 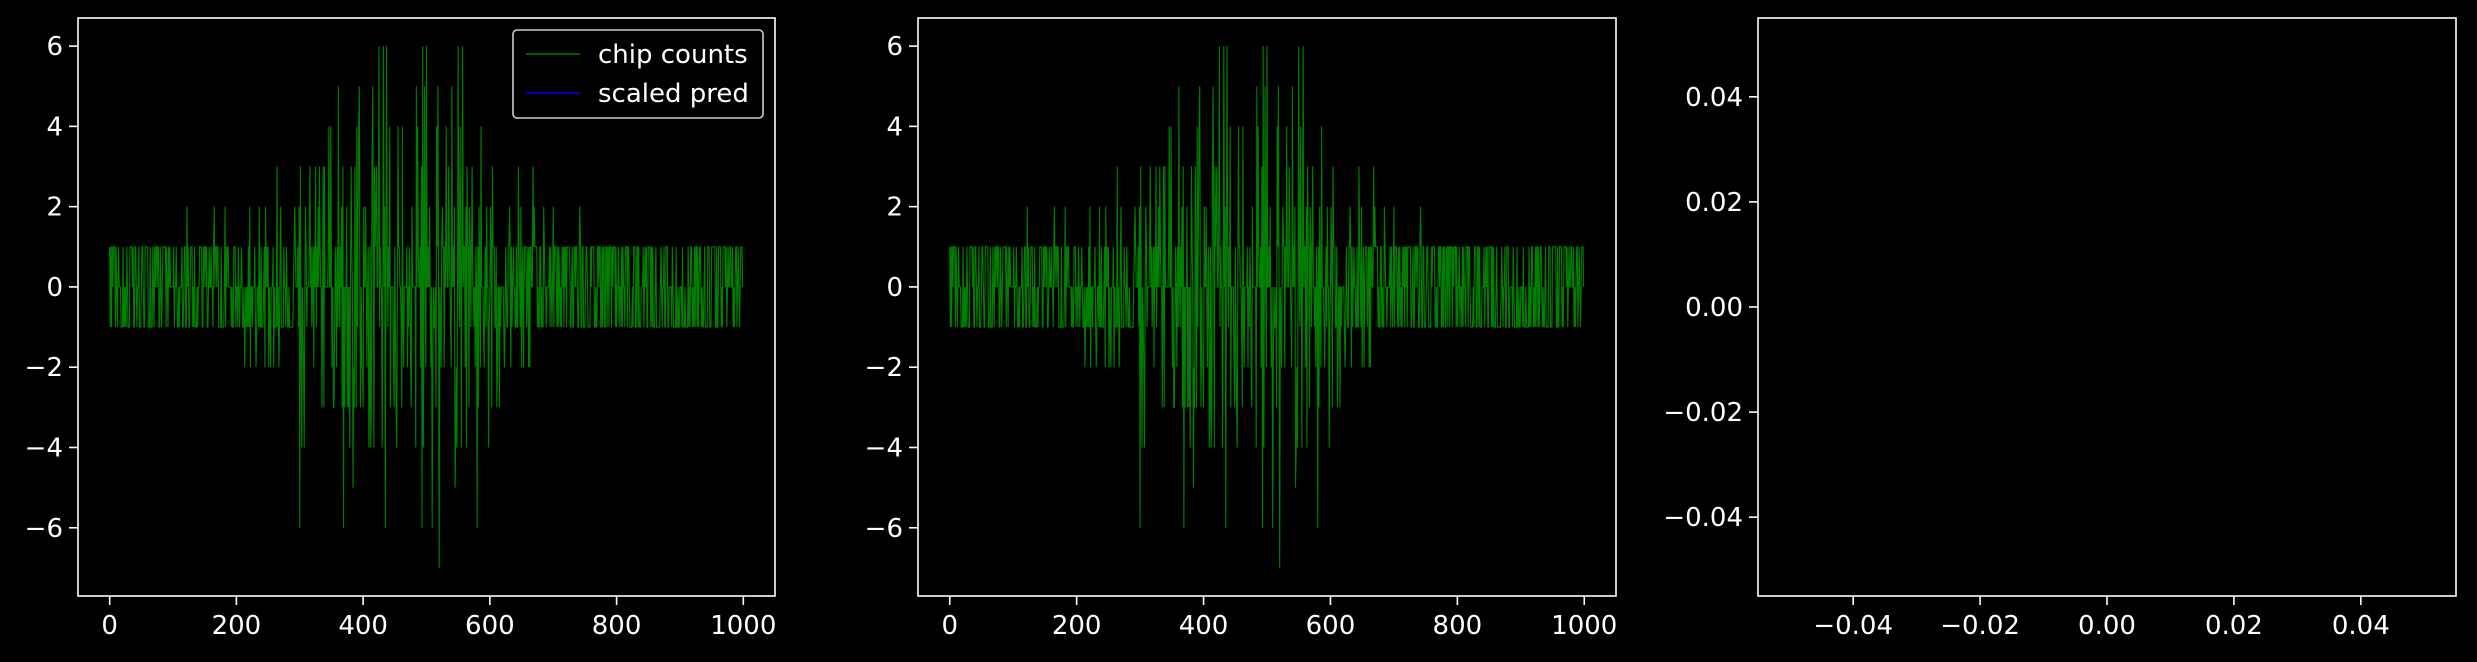 I want to click on legend-frame, so click(x=638, y=74).